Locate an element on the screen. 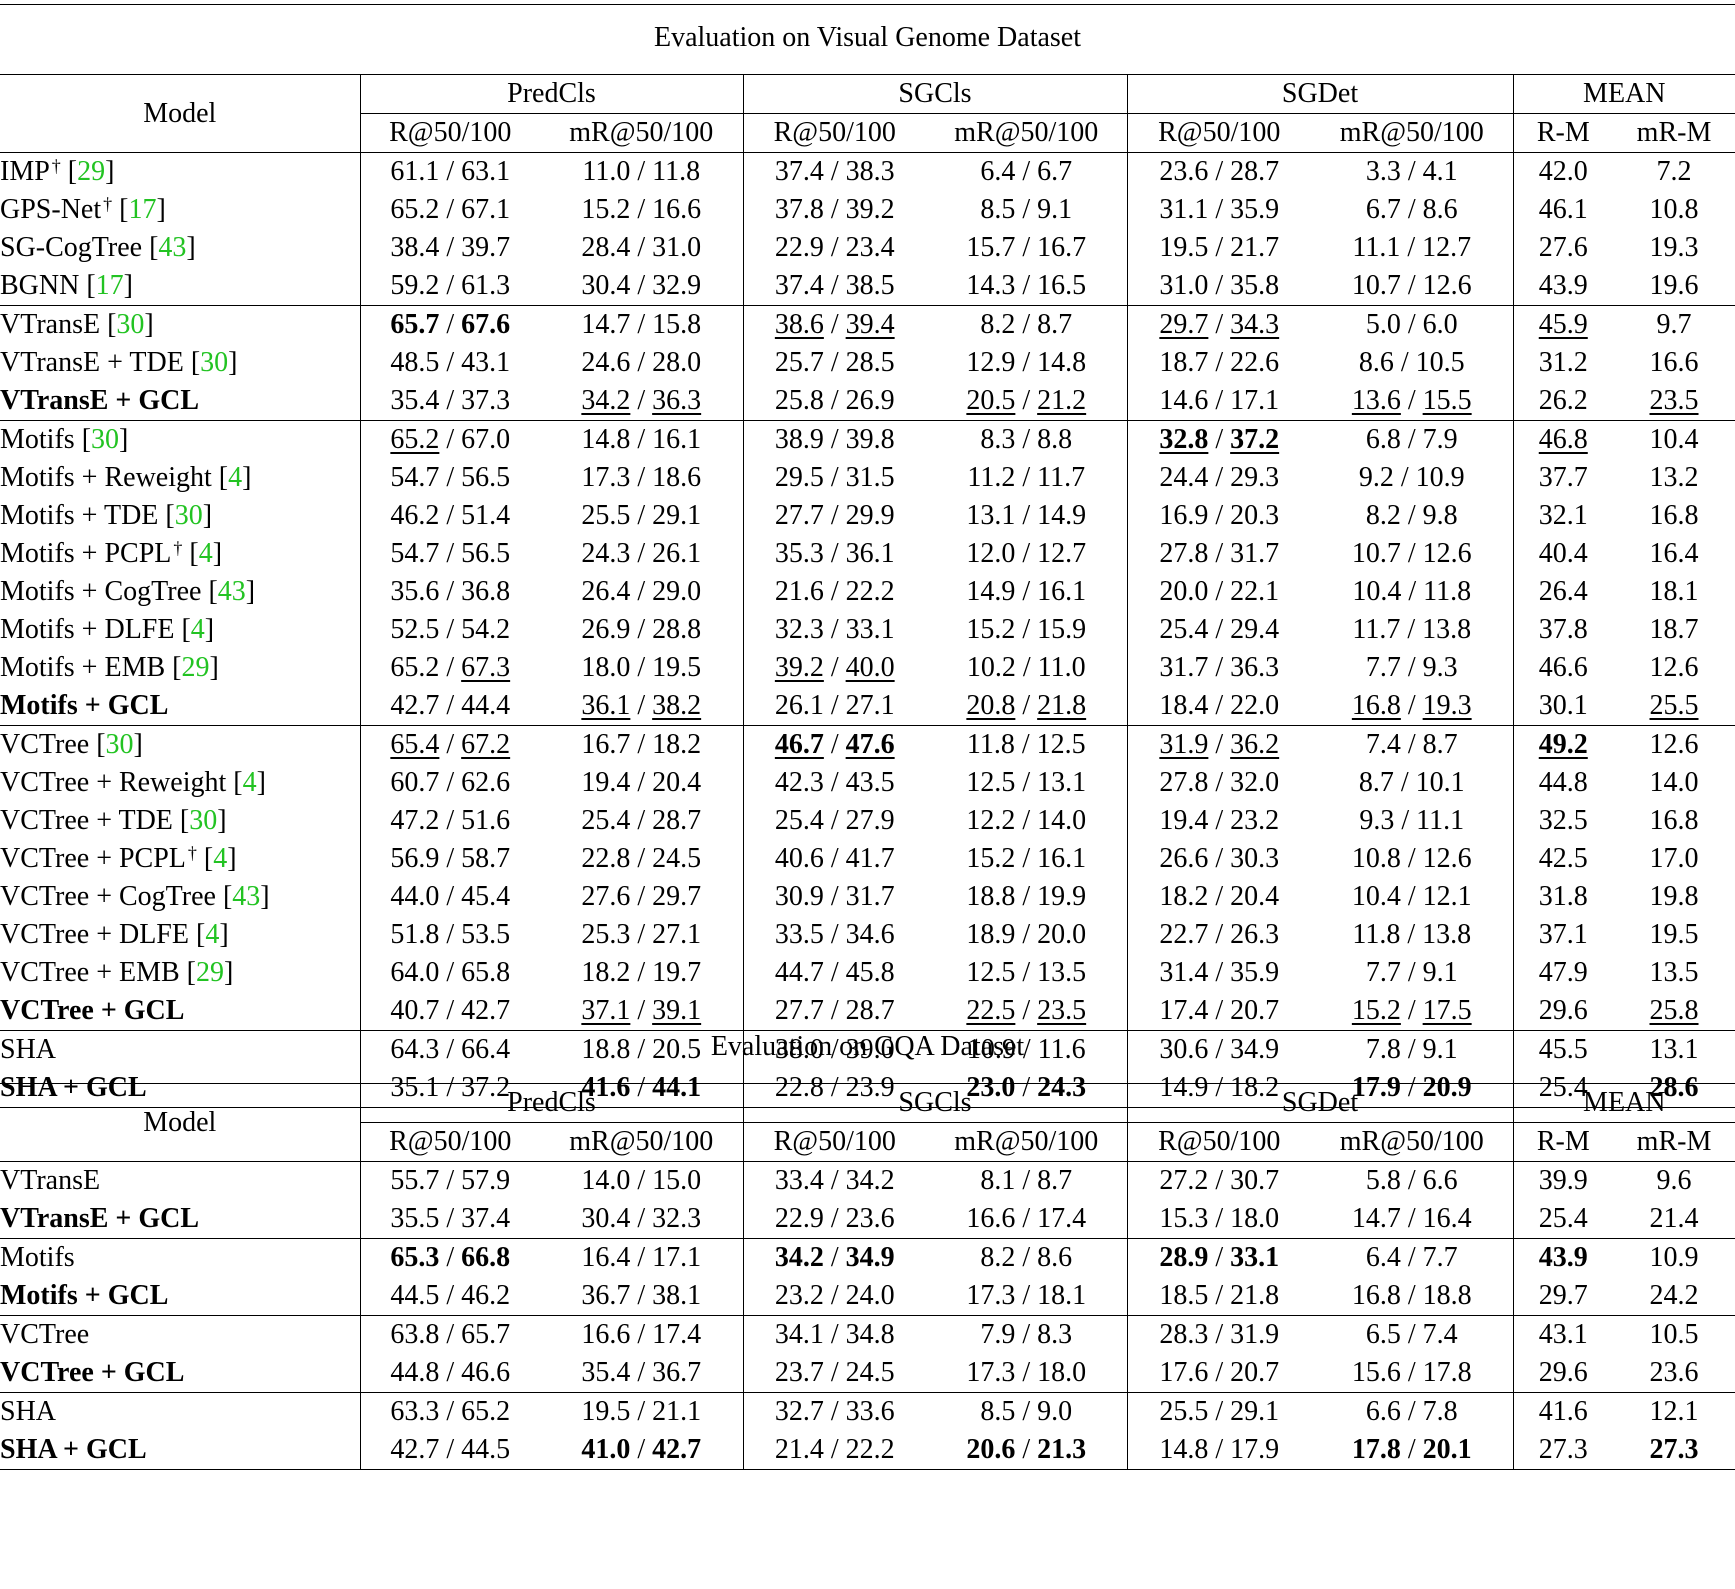 This screenshot has height=1589, width=1735. model-cell: GPS-Net † [17] is located at coordinates (180, 210).